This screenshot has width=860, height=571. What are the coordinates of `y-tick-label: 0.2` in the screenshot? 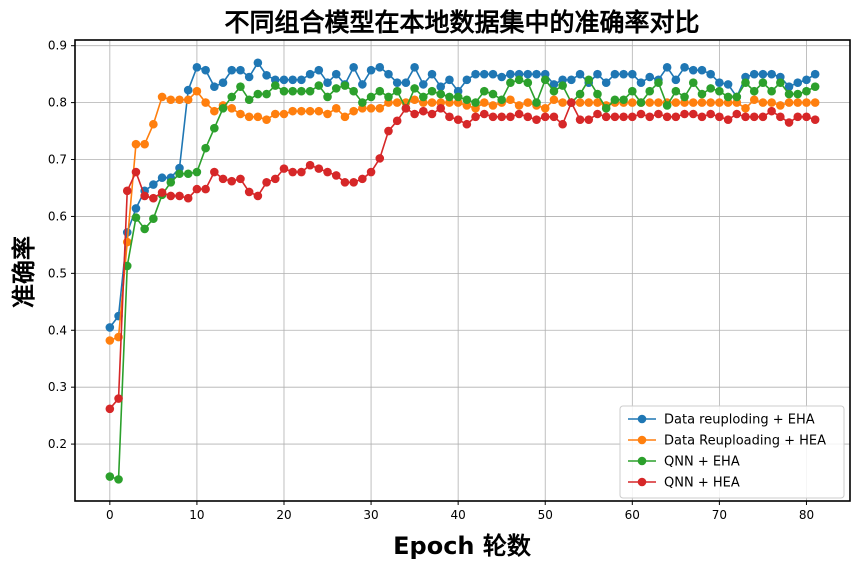 It's located at (57, 444).